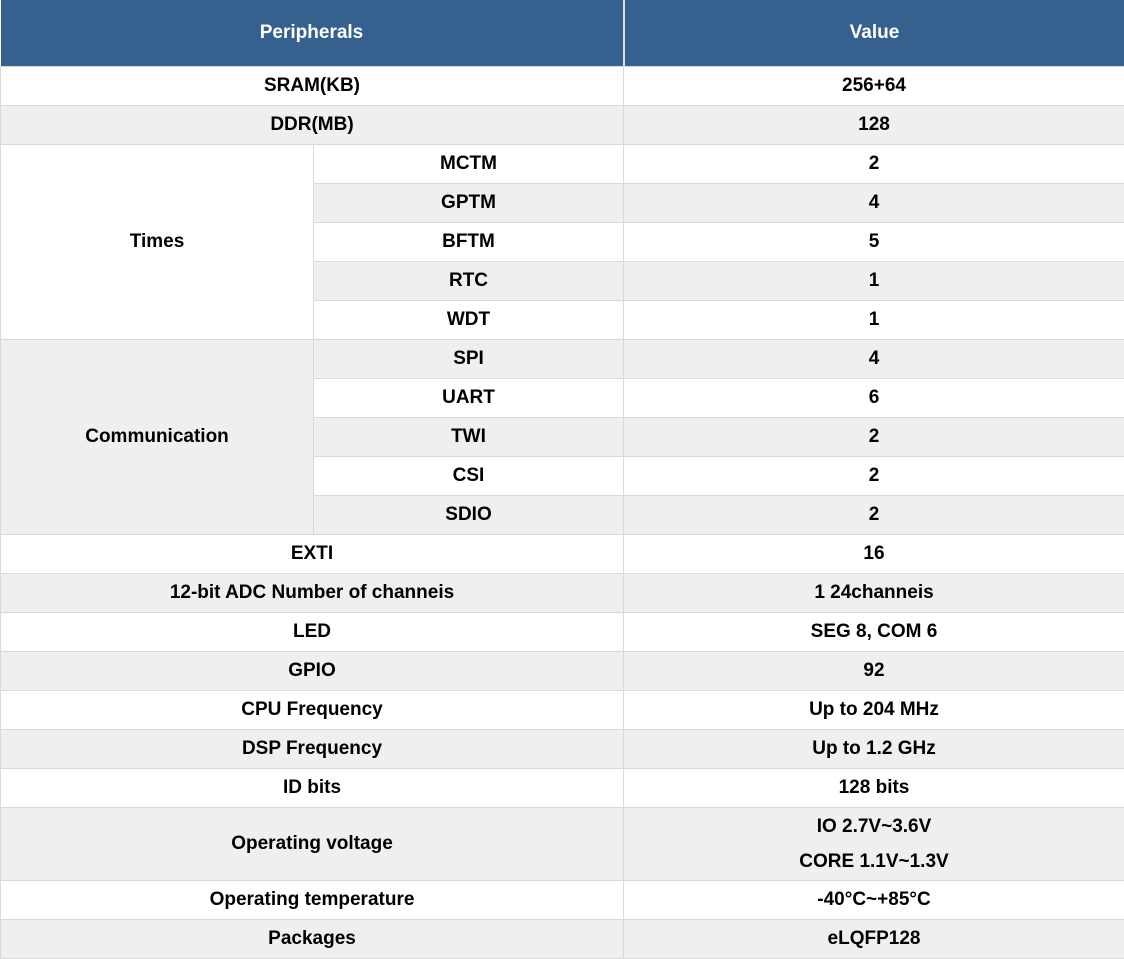 The image size is (1124, 959). What do you see at coordinates (874, 358) in the screenshot?
I see `row-value-spi: 4` at bounding box center [874, 358].